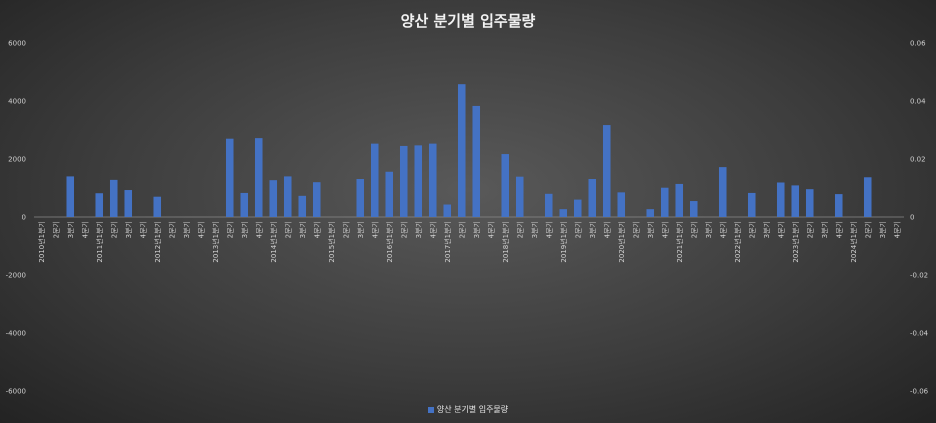 The height and width of the screenshot is (423, 936). I want to click on x-tick-label: 2022년1분기, so click(737, 242).